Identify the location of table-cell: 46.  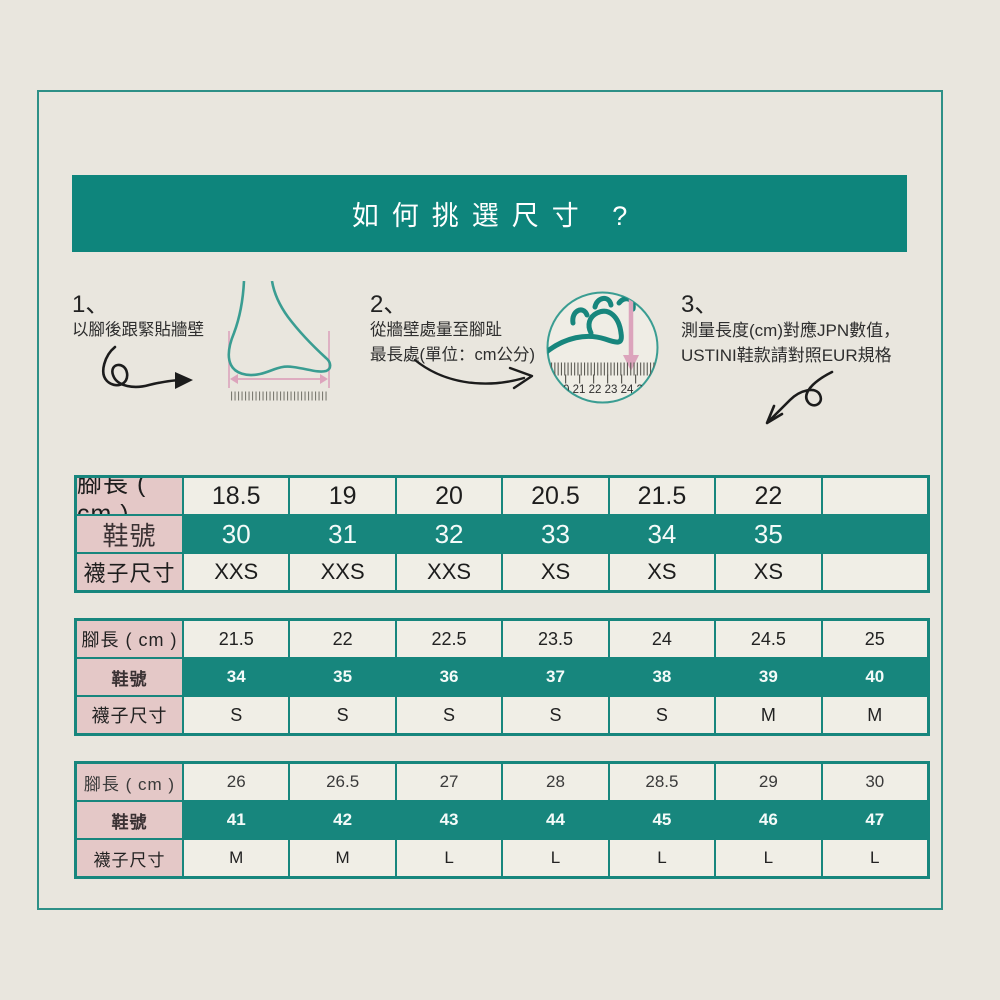
(768, 820).